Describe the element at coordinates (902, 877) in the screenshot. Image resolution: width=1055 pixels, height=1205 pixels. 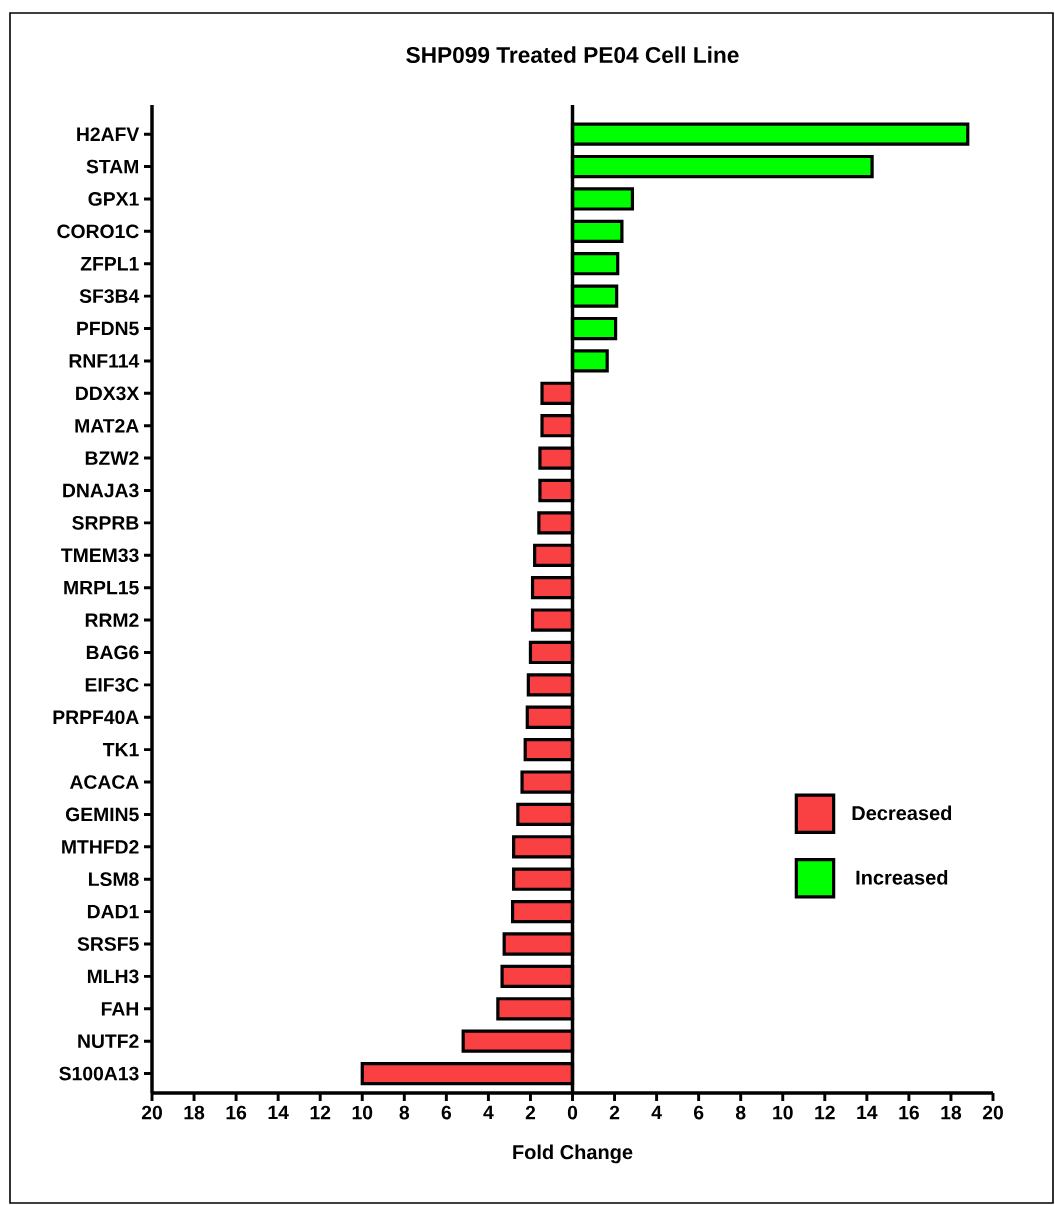
I see `legend-label: Increased` at that location.